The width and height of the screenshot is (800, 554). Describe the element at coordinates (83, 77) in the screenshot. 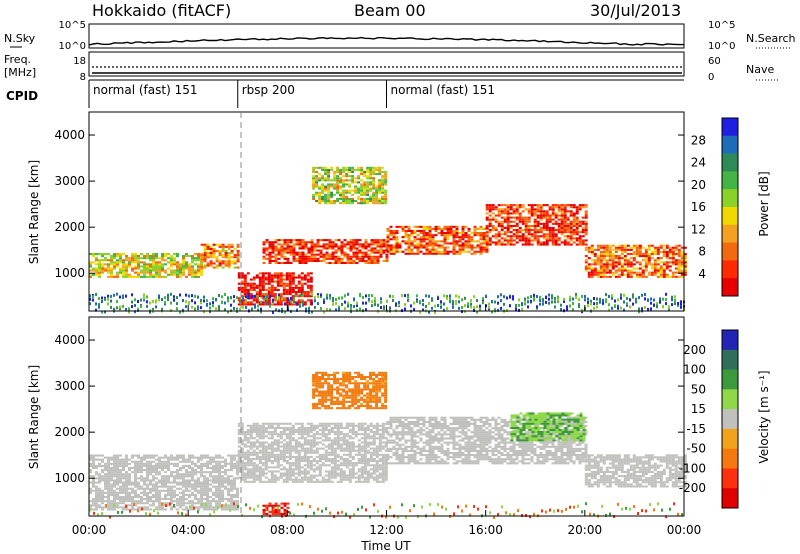

I see `freq-left-tick-bottom: 8` at that location.